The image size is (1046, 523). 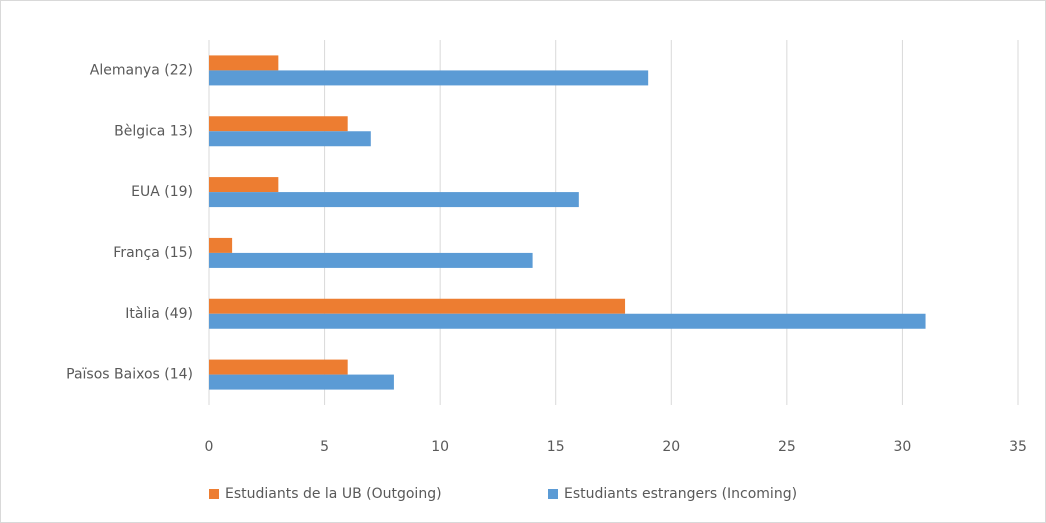 I want to click on y-tick-label: Bèlgica 13), so click(x=153, y=131).